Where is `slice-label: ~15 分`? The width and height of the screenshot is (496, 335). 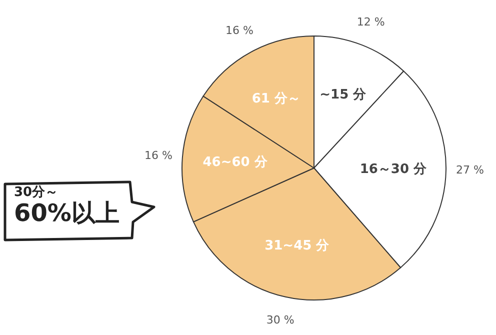 slice-label: ~15 分 is located at coordinates (344, 94).